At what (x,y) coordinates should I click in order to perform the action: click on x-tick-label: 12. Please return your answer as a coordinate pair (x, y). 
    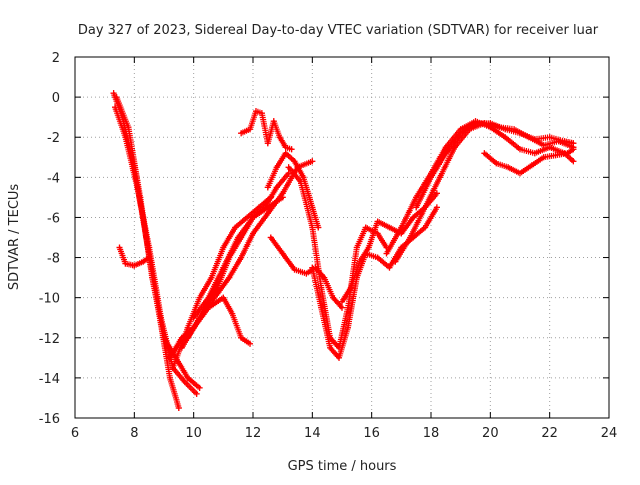
    Looking at the image, I should click on (253, 433).